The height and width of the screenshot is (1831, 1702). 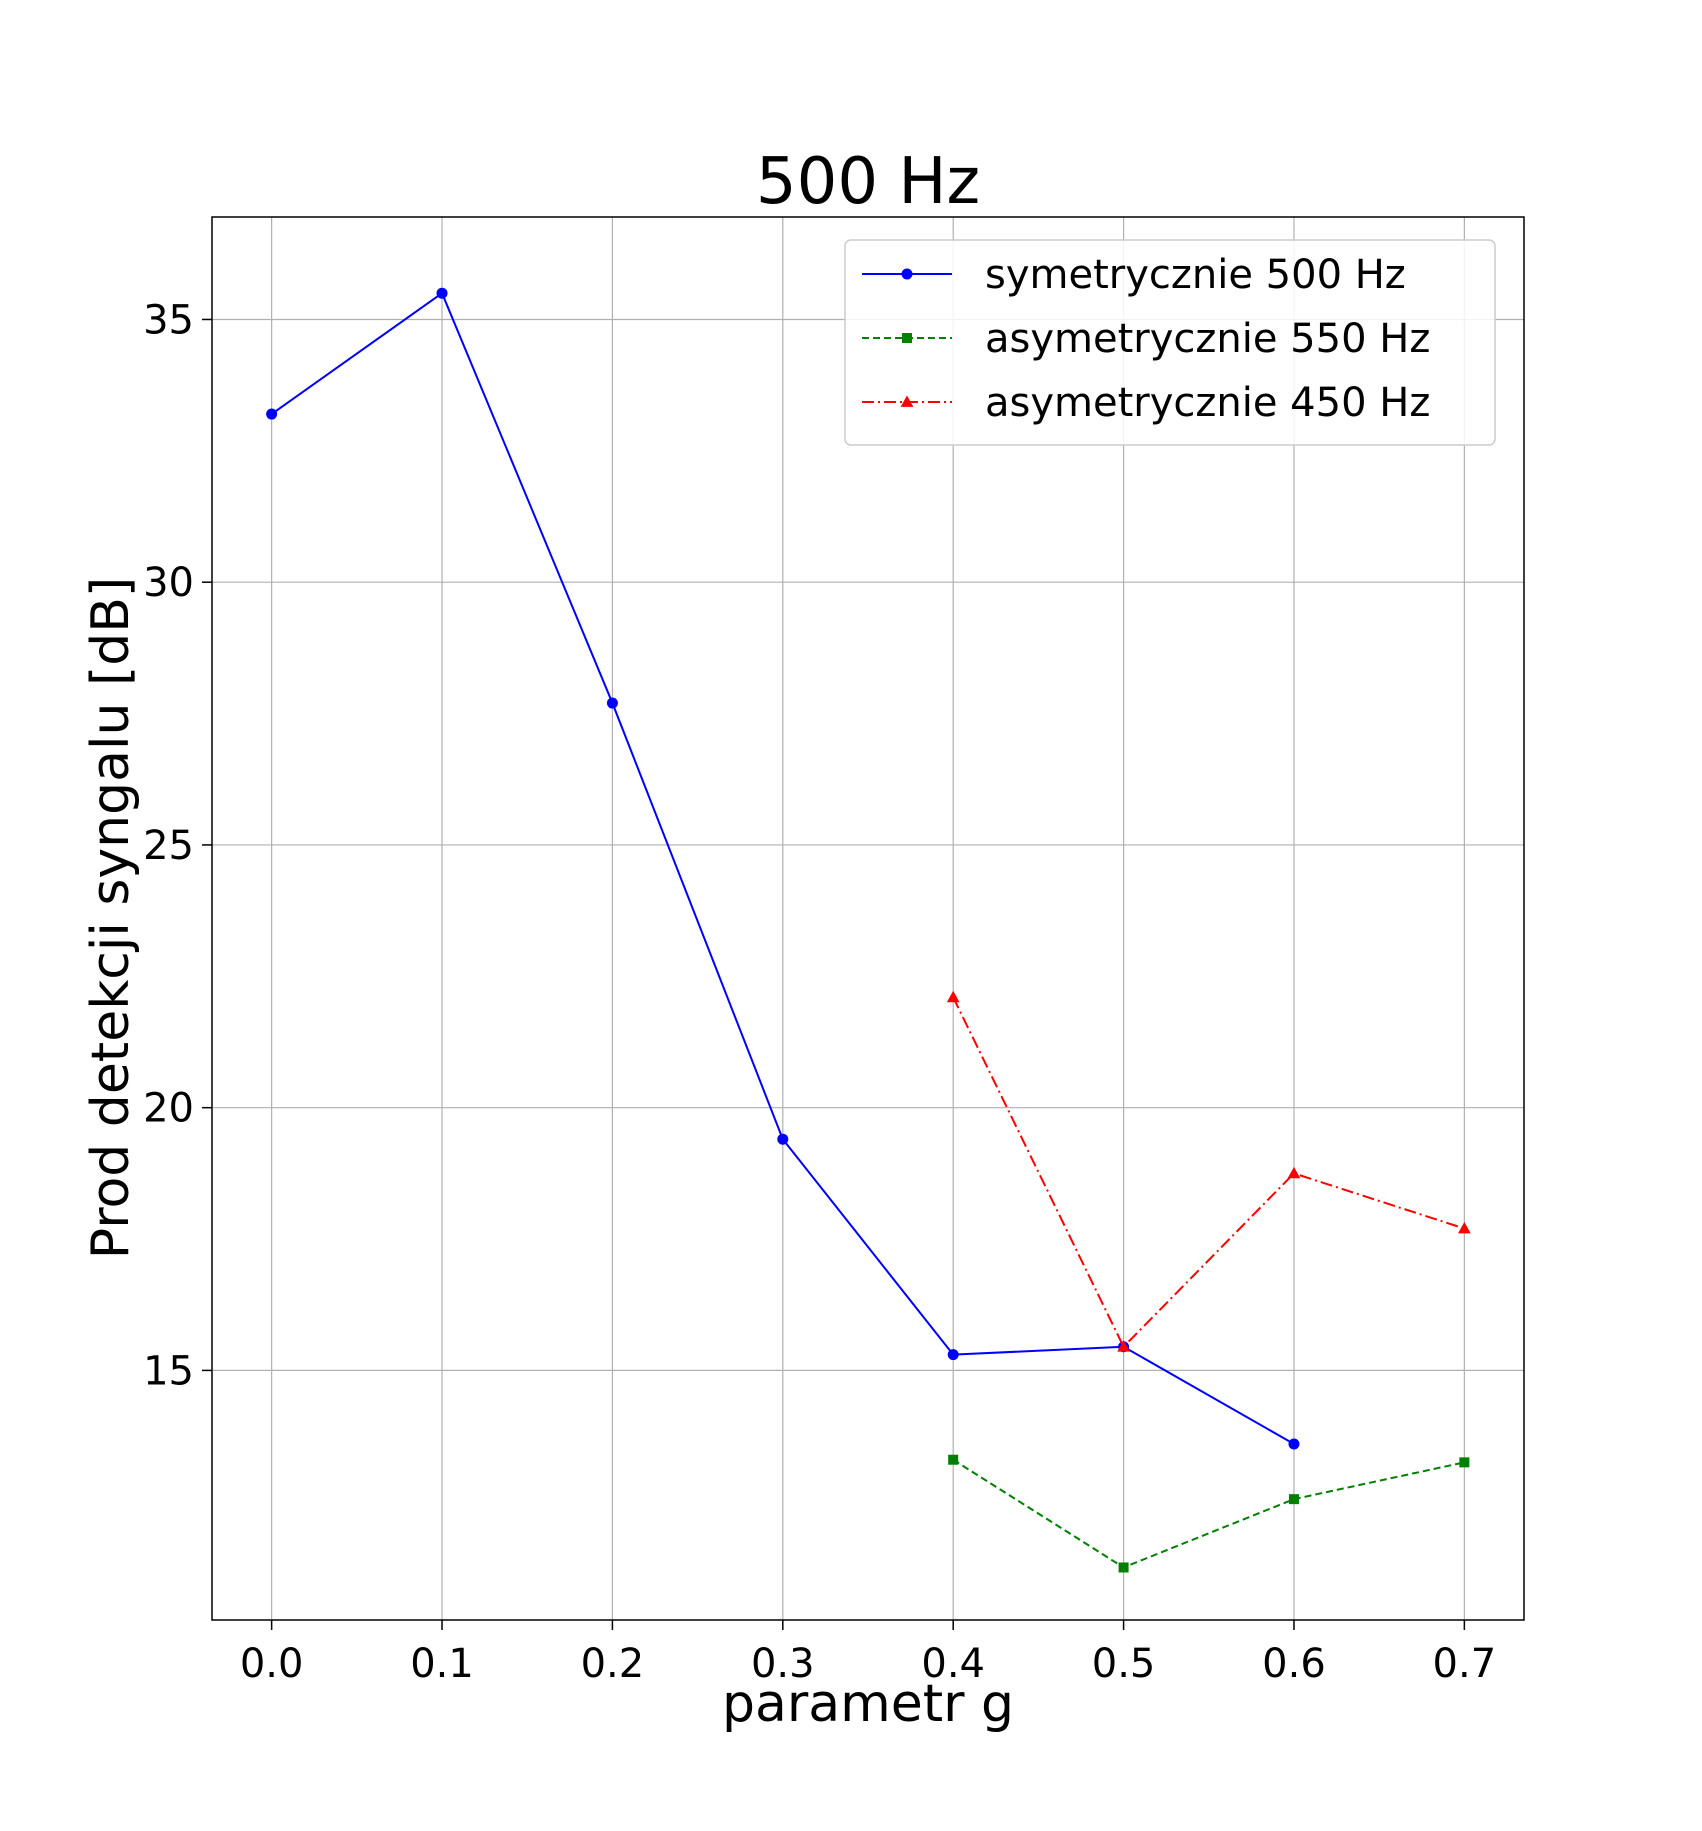 I want to click on legend-item: symetrycznie 500 Hz, so click(x=1134, y=275).